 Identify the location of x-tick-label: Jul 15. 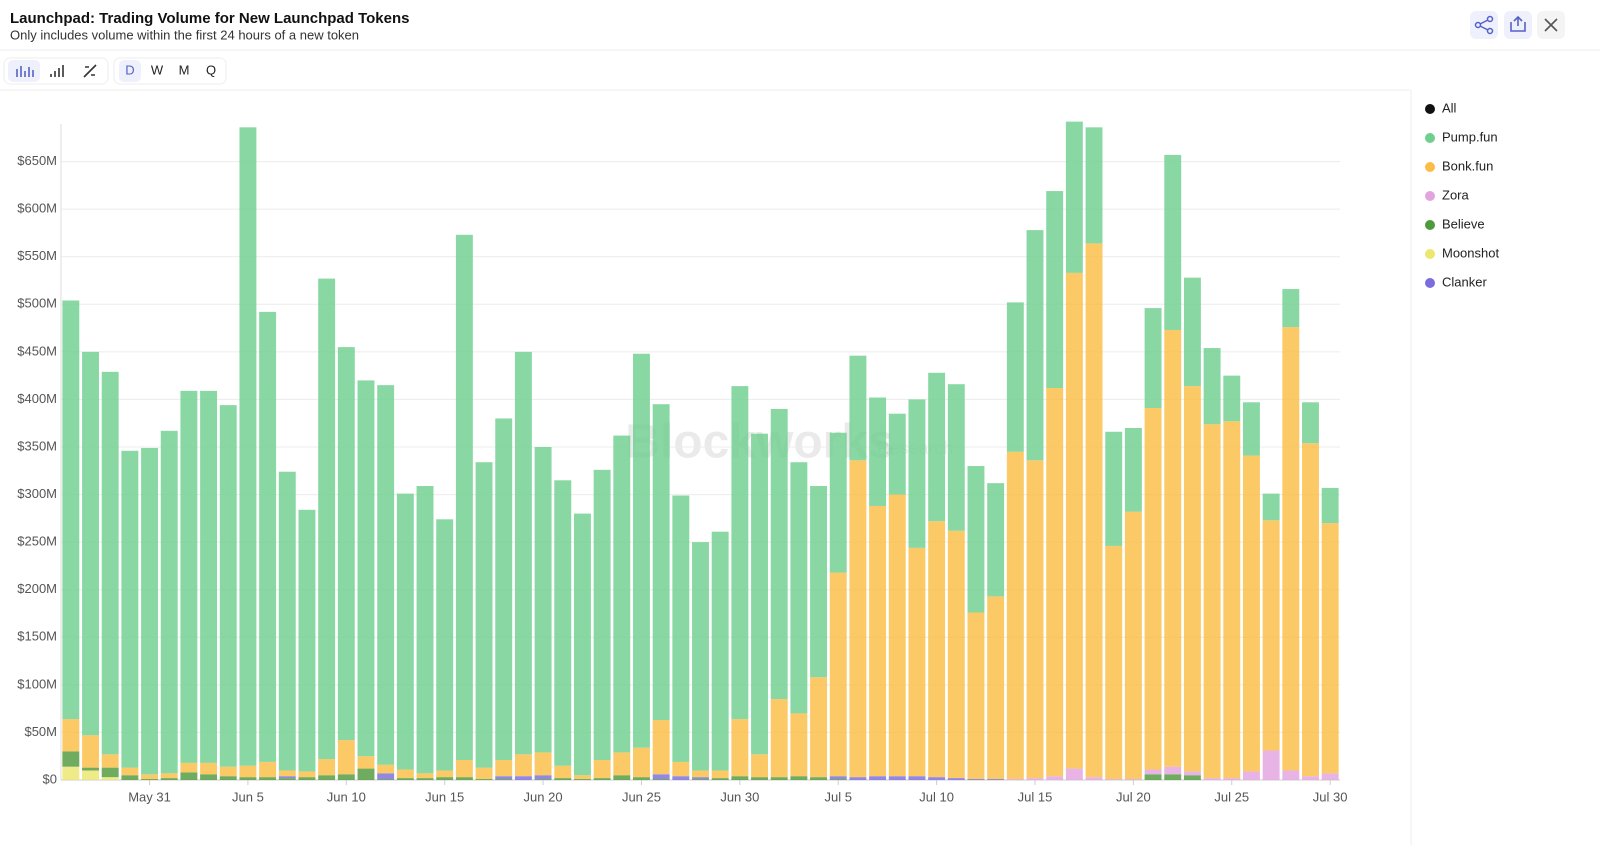
(1035, 796).